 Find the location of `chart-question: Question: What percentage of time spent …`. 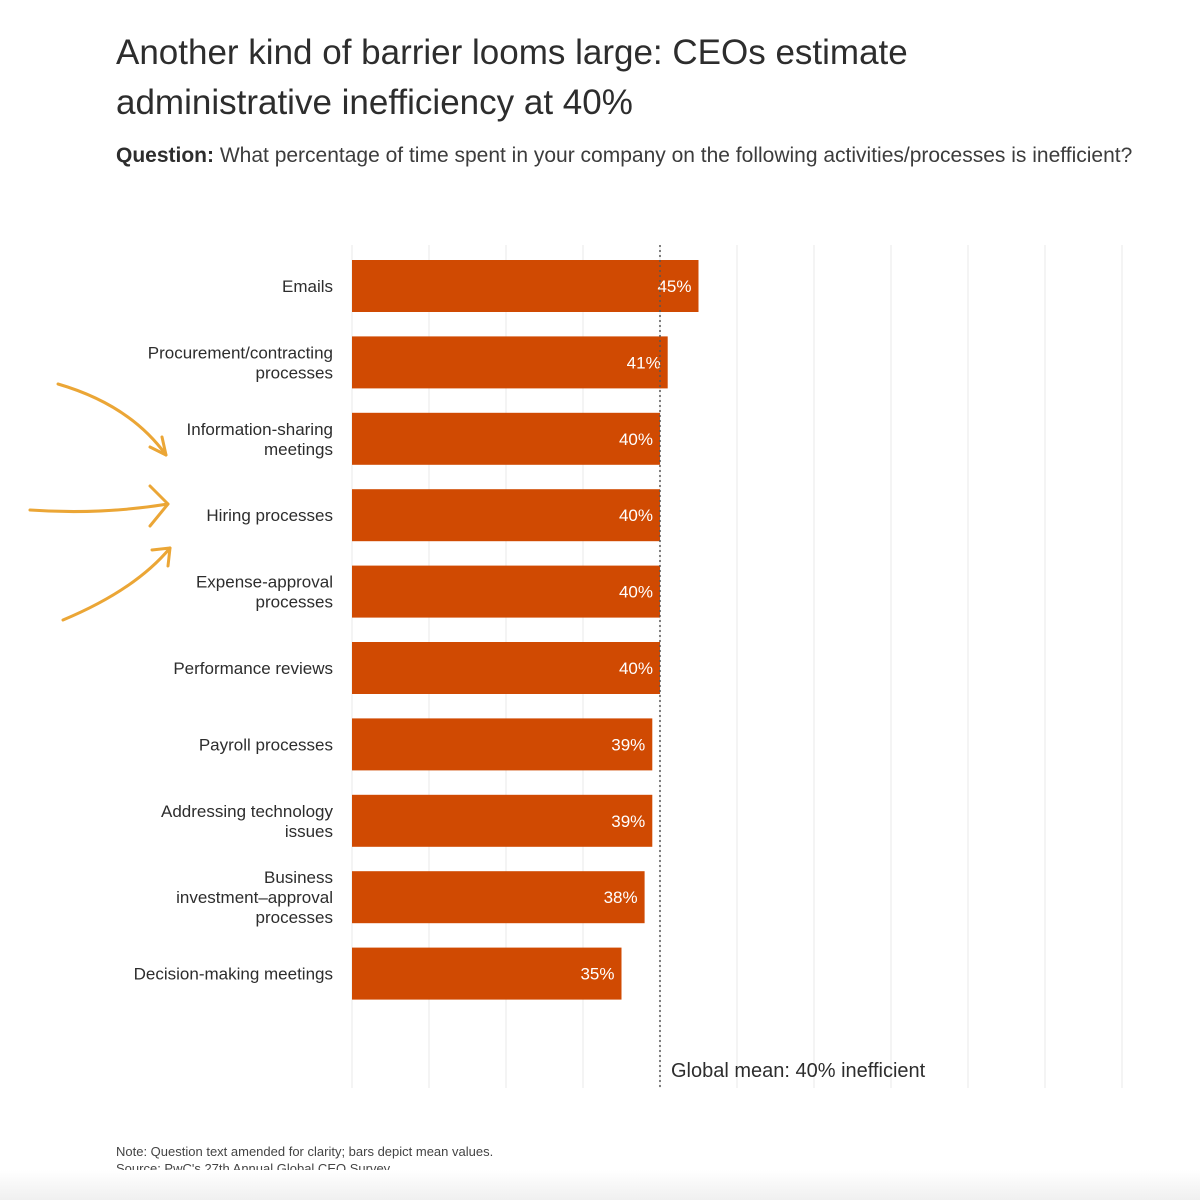

chart-question: Question: What percentage of time spent … is located at coordinates (636, 156).